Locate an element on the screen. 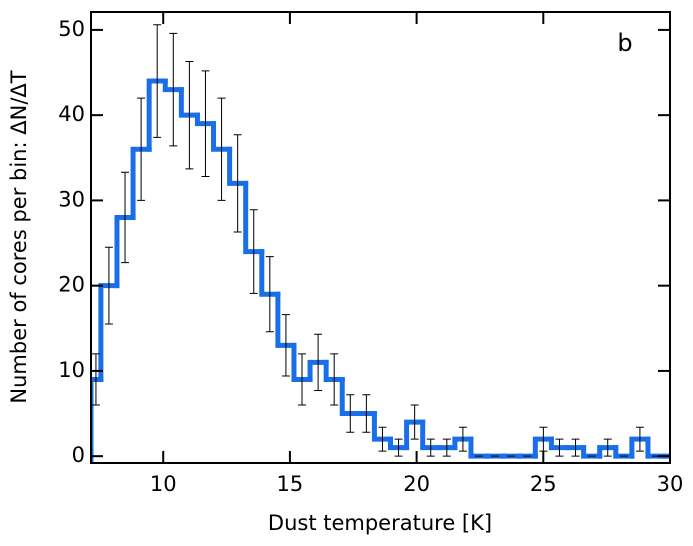  y-tick-label: 50 is located at coordinates (71, 29).